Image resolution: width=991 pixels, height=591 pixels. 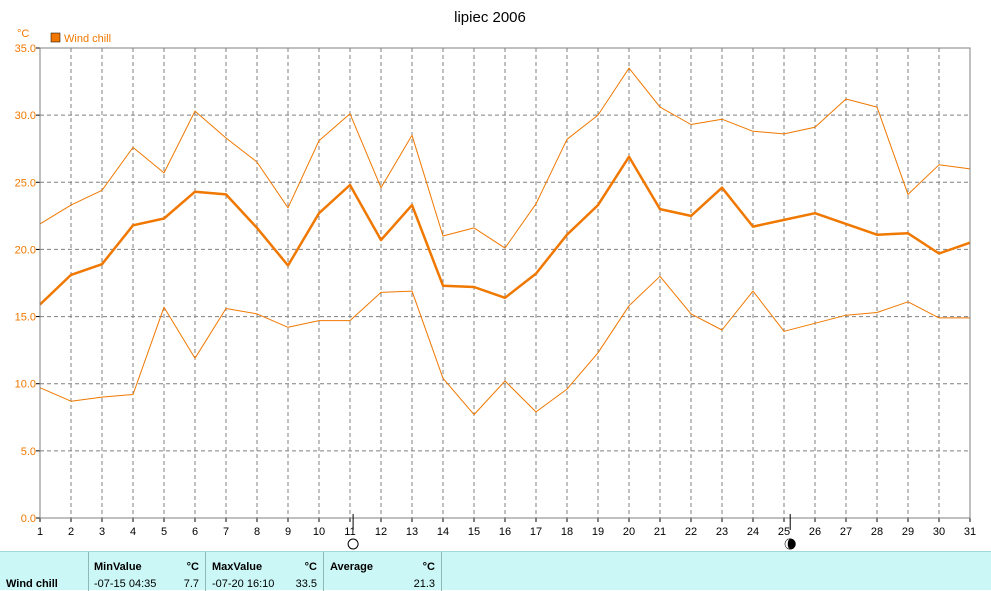 I want to click on y-tick-label: 25.0, so click(x=25, y=183).